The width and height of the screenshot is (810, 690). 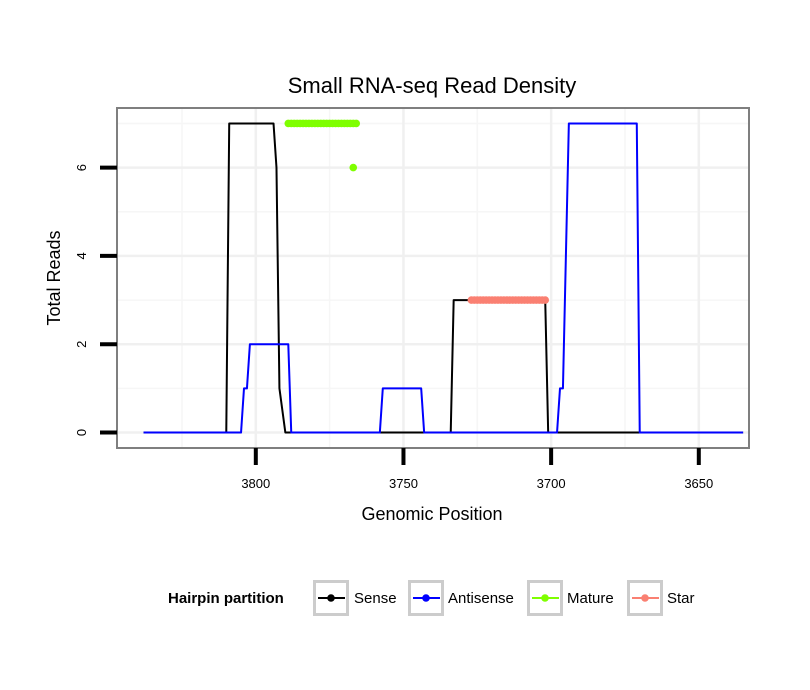 I want to click on x-axis-title: Genomic Position, so click(x=431, y=514).